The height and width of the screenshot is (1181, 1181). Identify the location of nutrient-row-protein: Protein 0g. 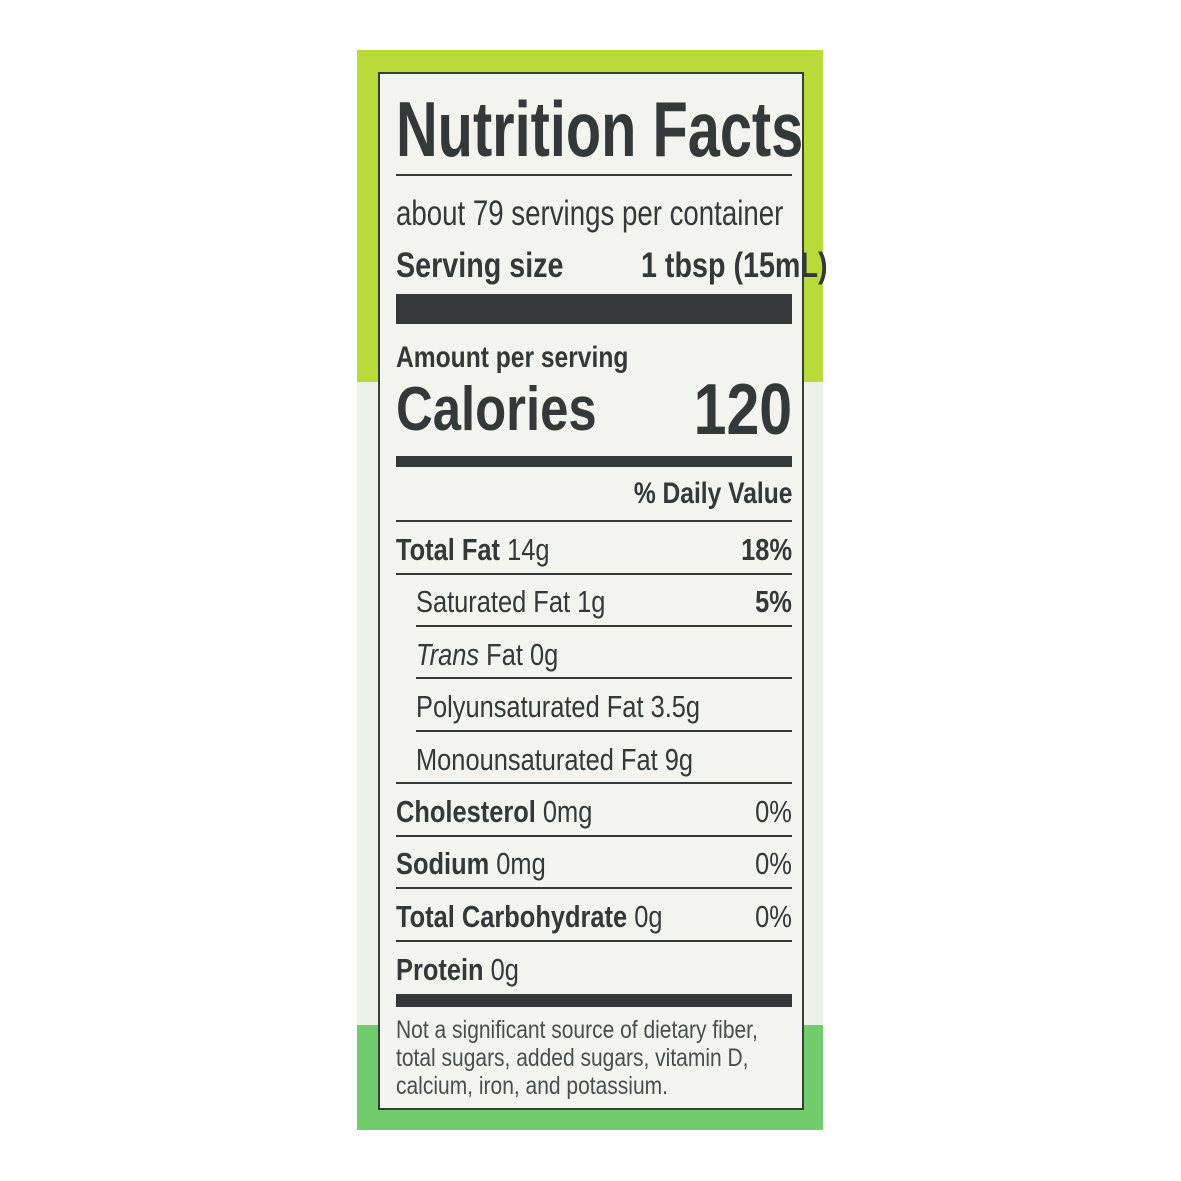
(594, 970).